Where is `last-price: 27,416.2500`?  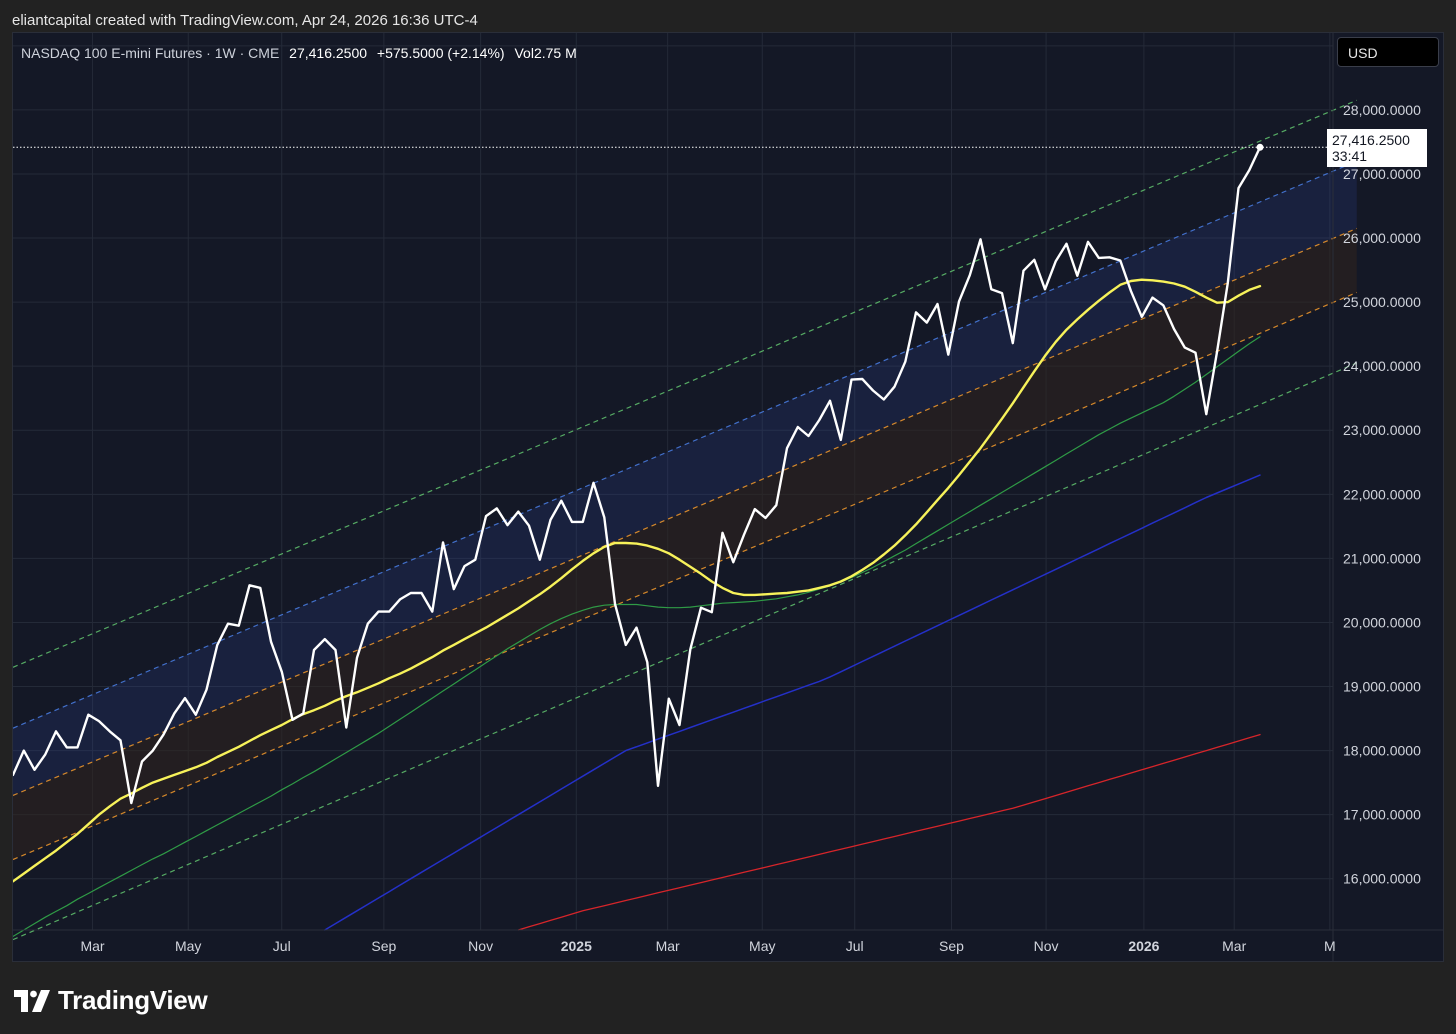 last-price: 27,416.2500 is located at coordinates (328, 53).